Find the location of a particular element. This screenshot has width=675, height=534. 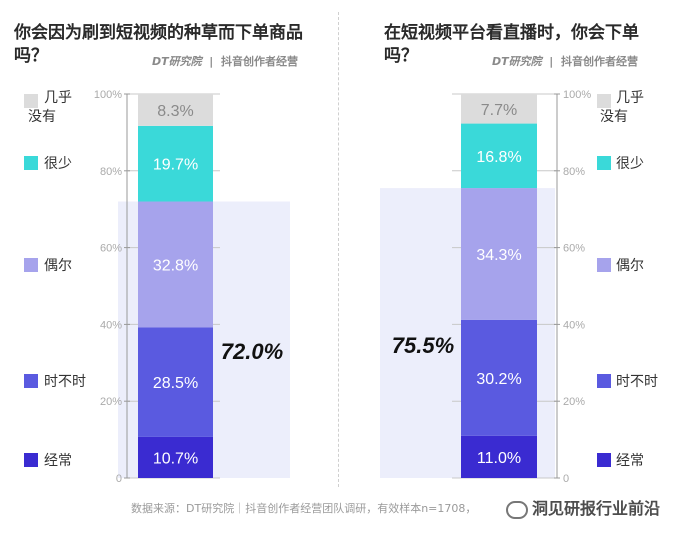

watermark-text: 洞见研报行业前沿 is located at coordinates (596, 508).